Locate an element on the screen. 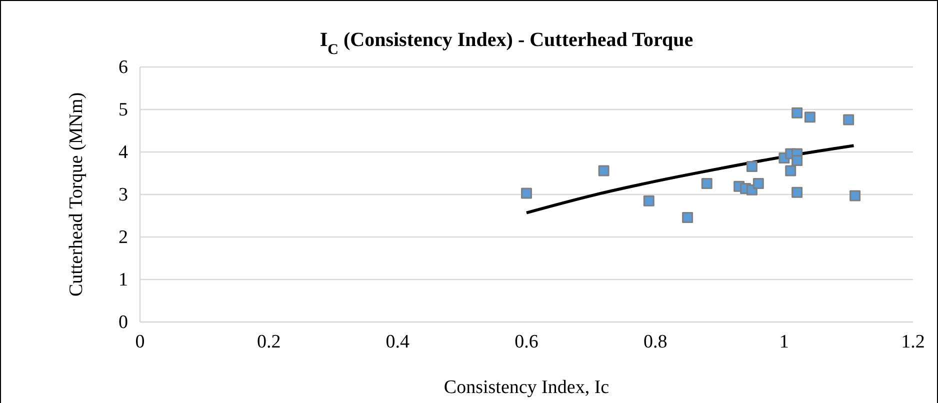 This screenshot has height=403, width=938. y-tick-label: 0 is located at coordinates (123, 323).